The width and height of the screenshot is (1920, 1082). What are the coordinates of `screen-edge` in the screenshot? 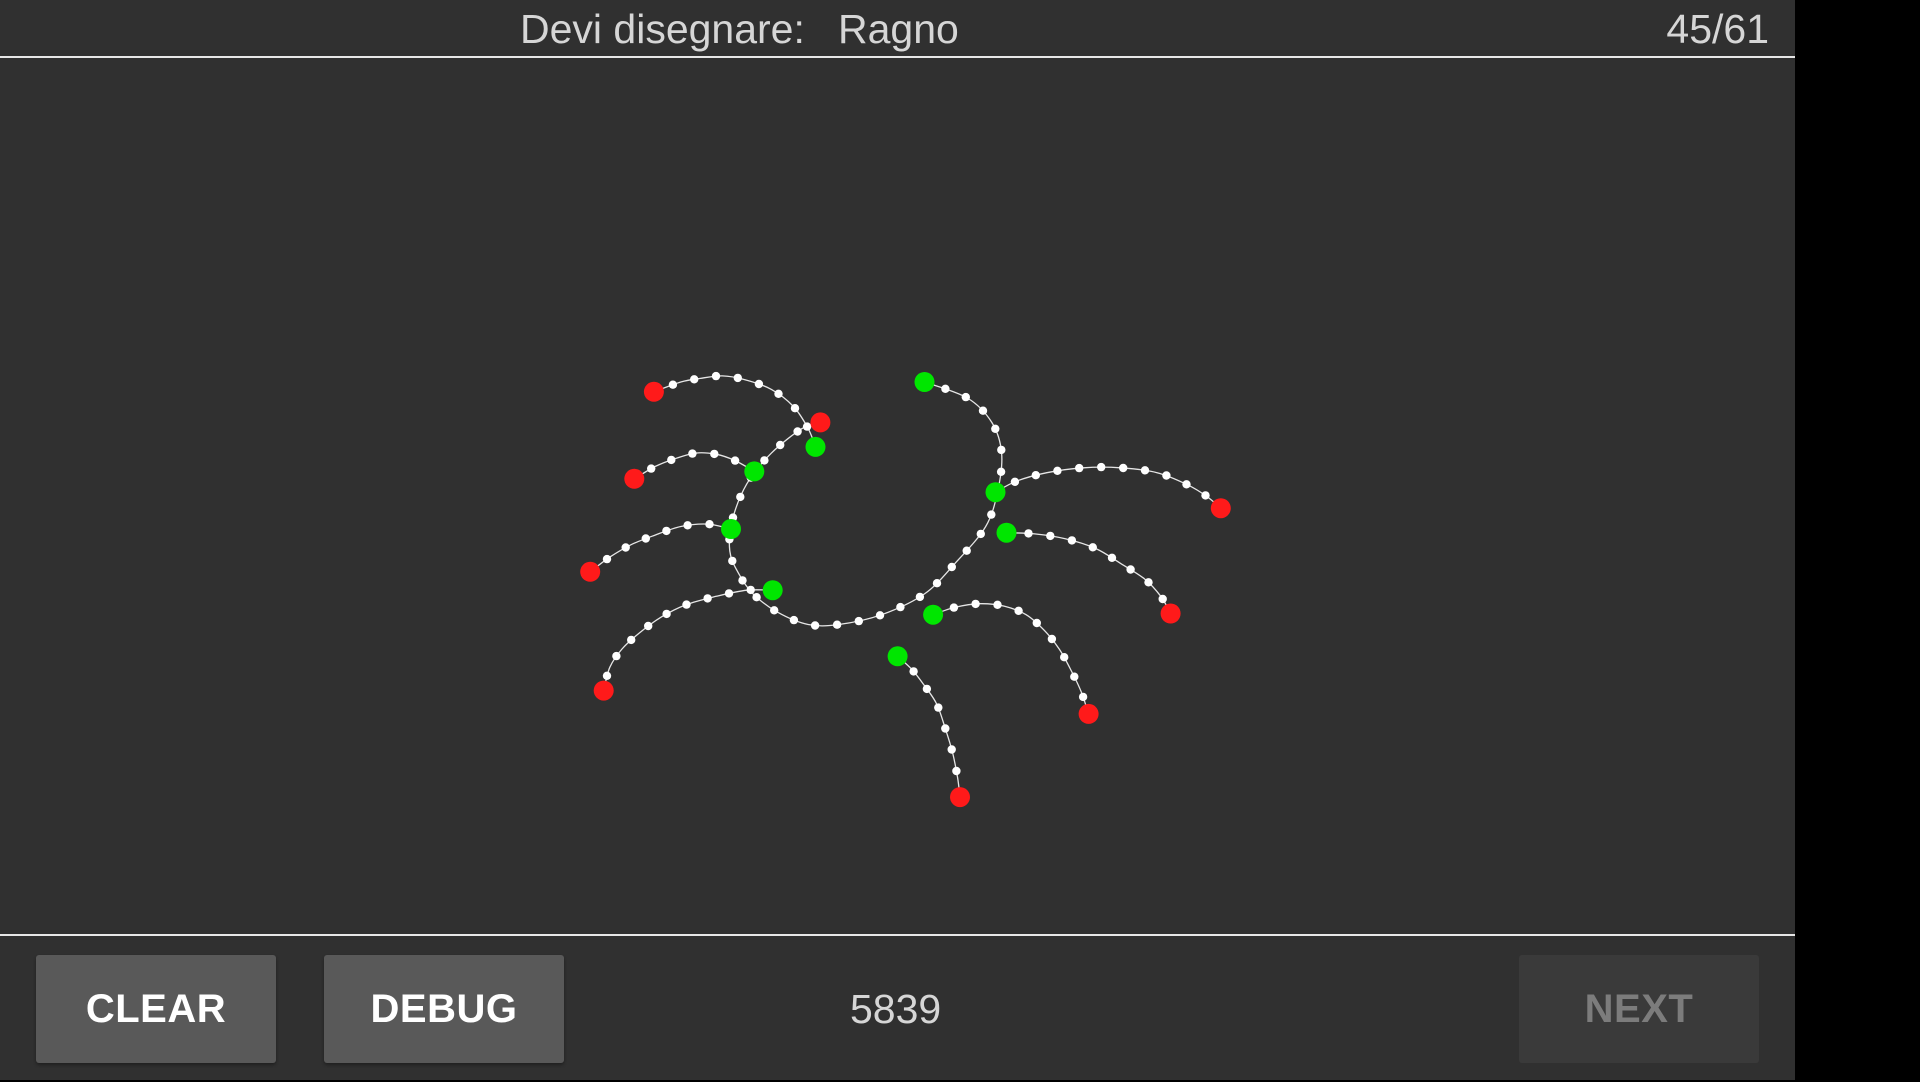 It's located at (1857, 540).